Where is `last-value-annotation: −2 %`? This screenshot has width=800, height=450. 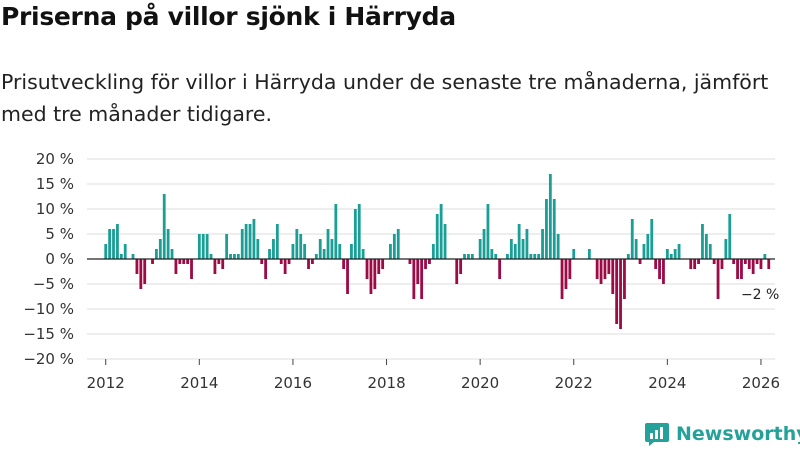
last-value-annotation: −2 % is located at coordinates (760, 295).